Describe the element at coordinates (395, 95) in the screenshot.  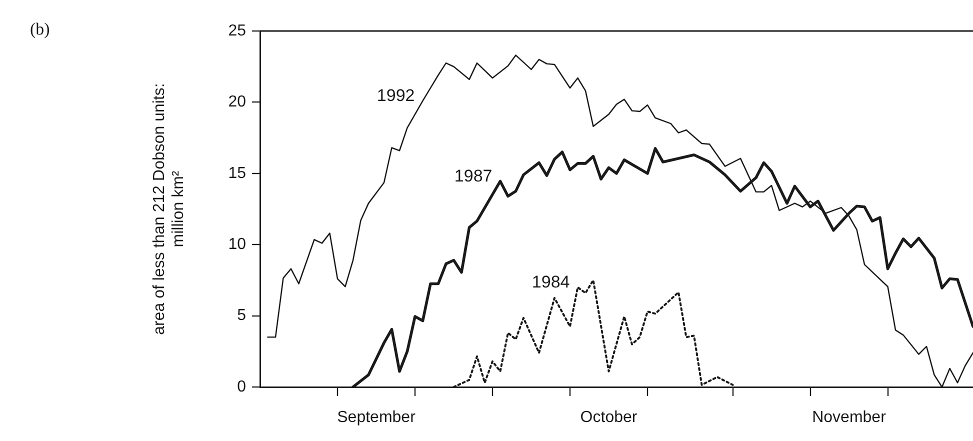
I see `series-label: 1992` at that location.